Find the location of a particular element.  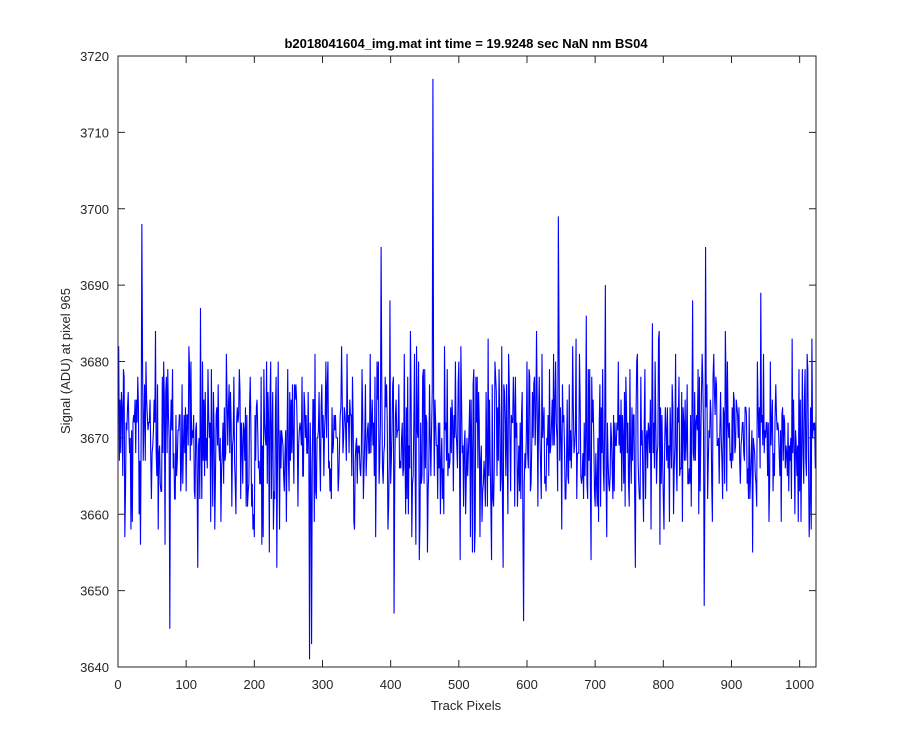

x-axis-label: Track Pixels is located at coordinates (466, 705).